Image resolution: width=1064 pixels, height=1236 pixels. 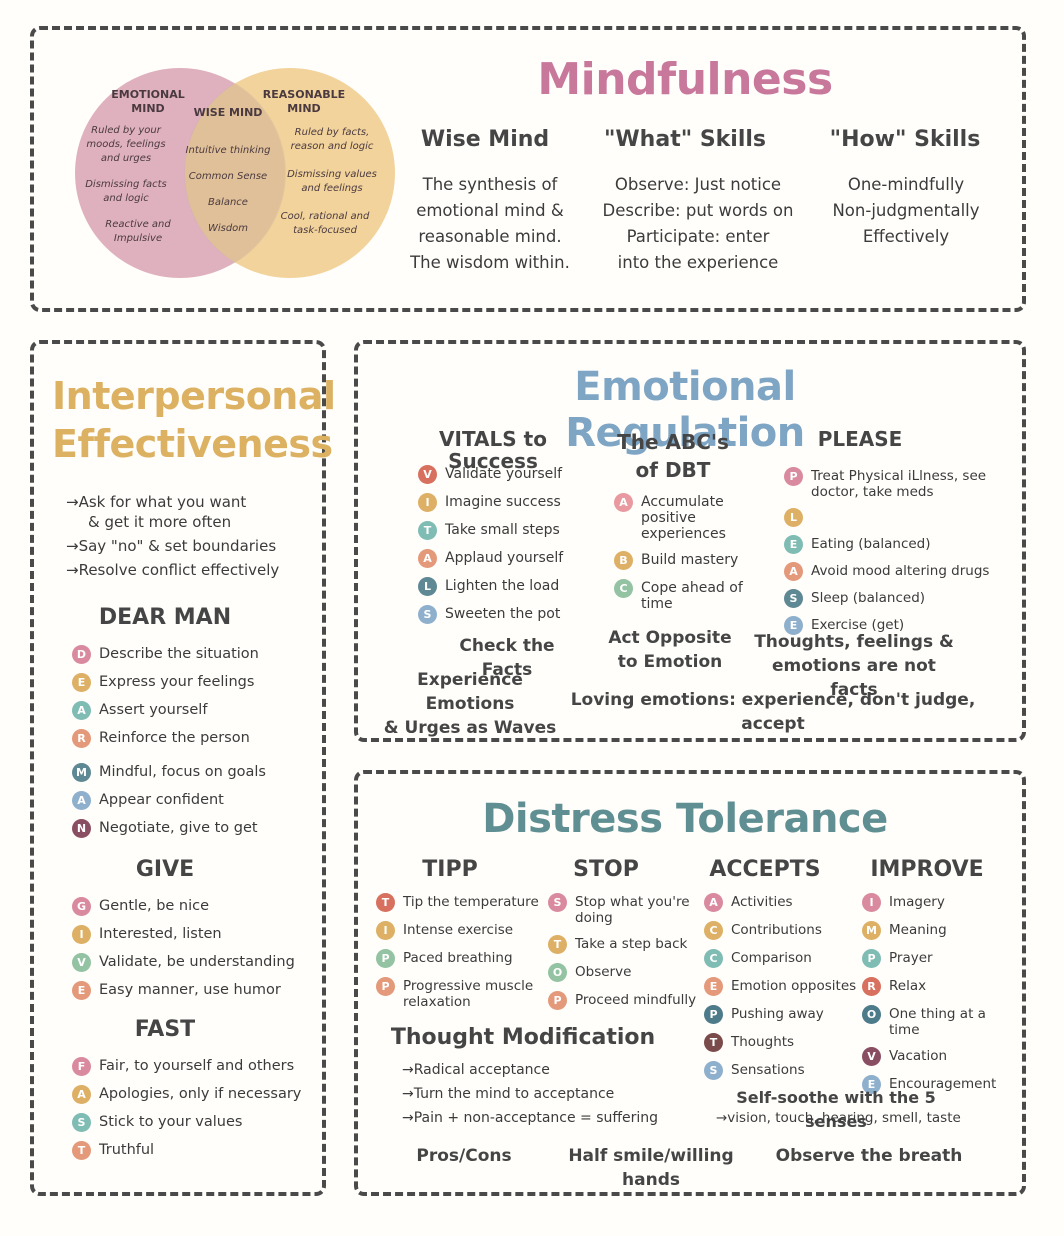 I want to click on list-item-text: Sleep (balanced), so click(x=868, y=598).